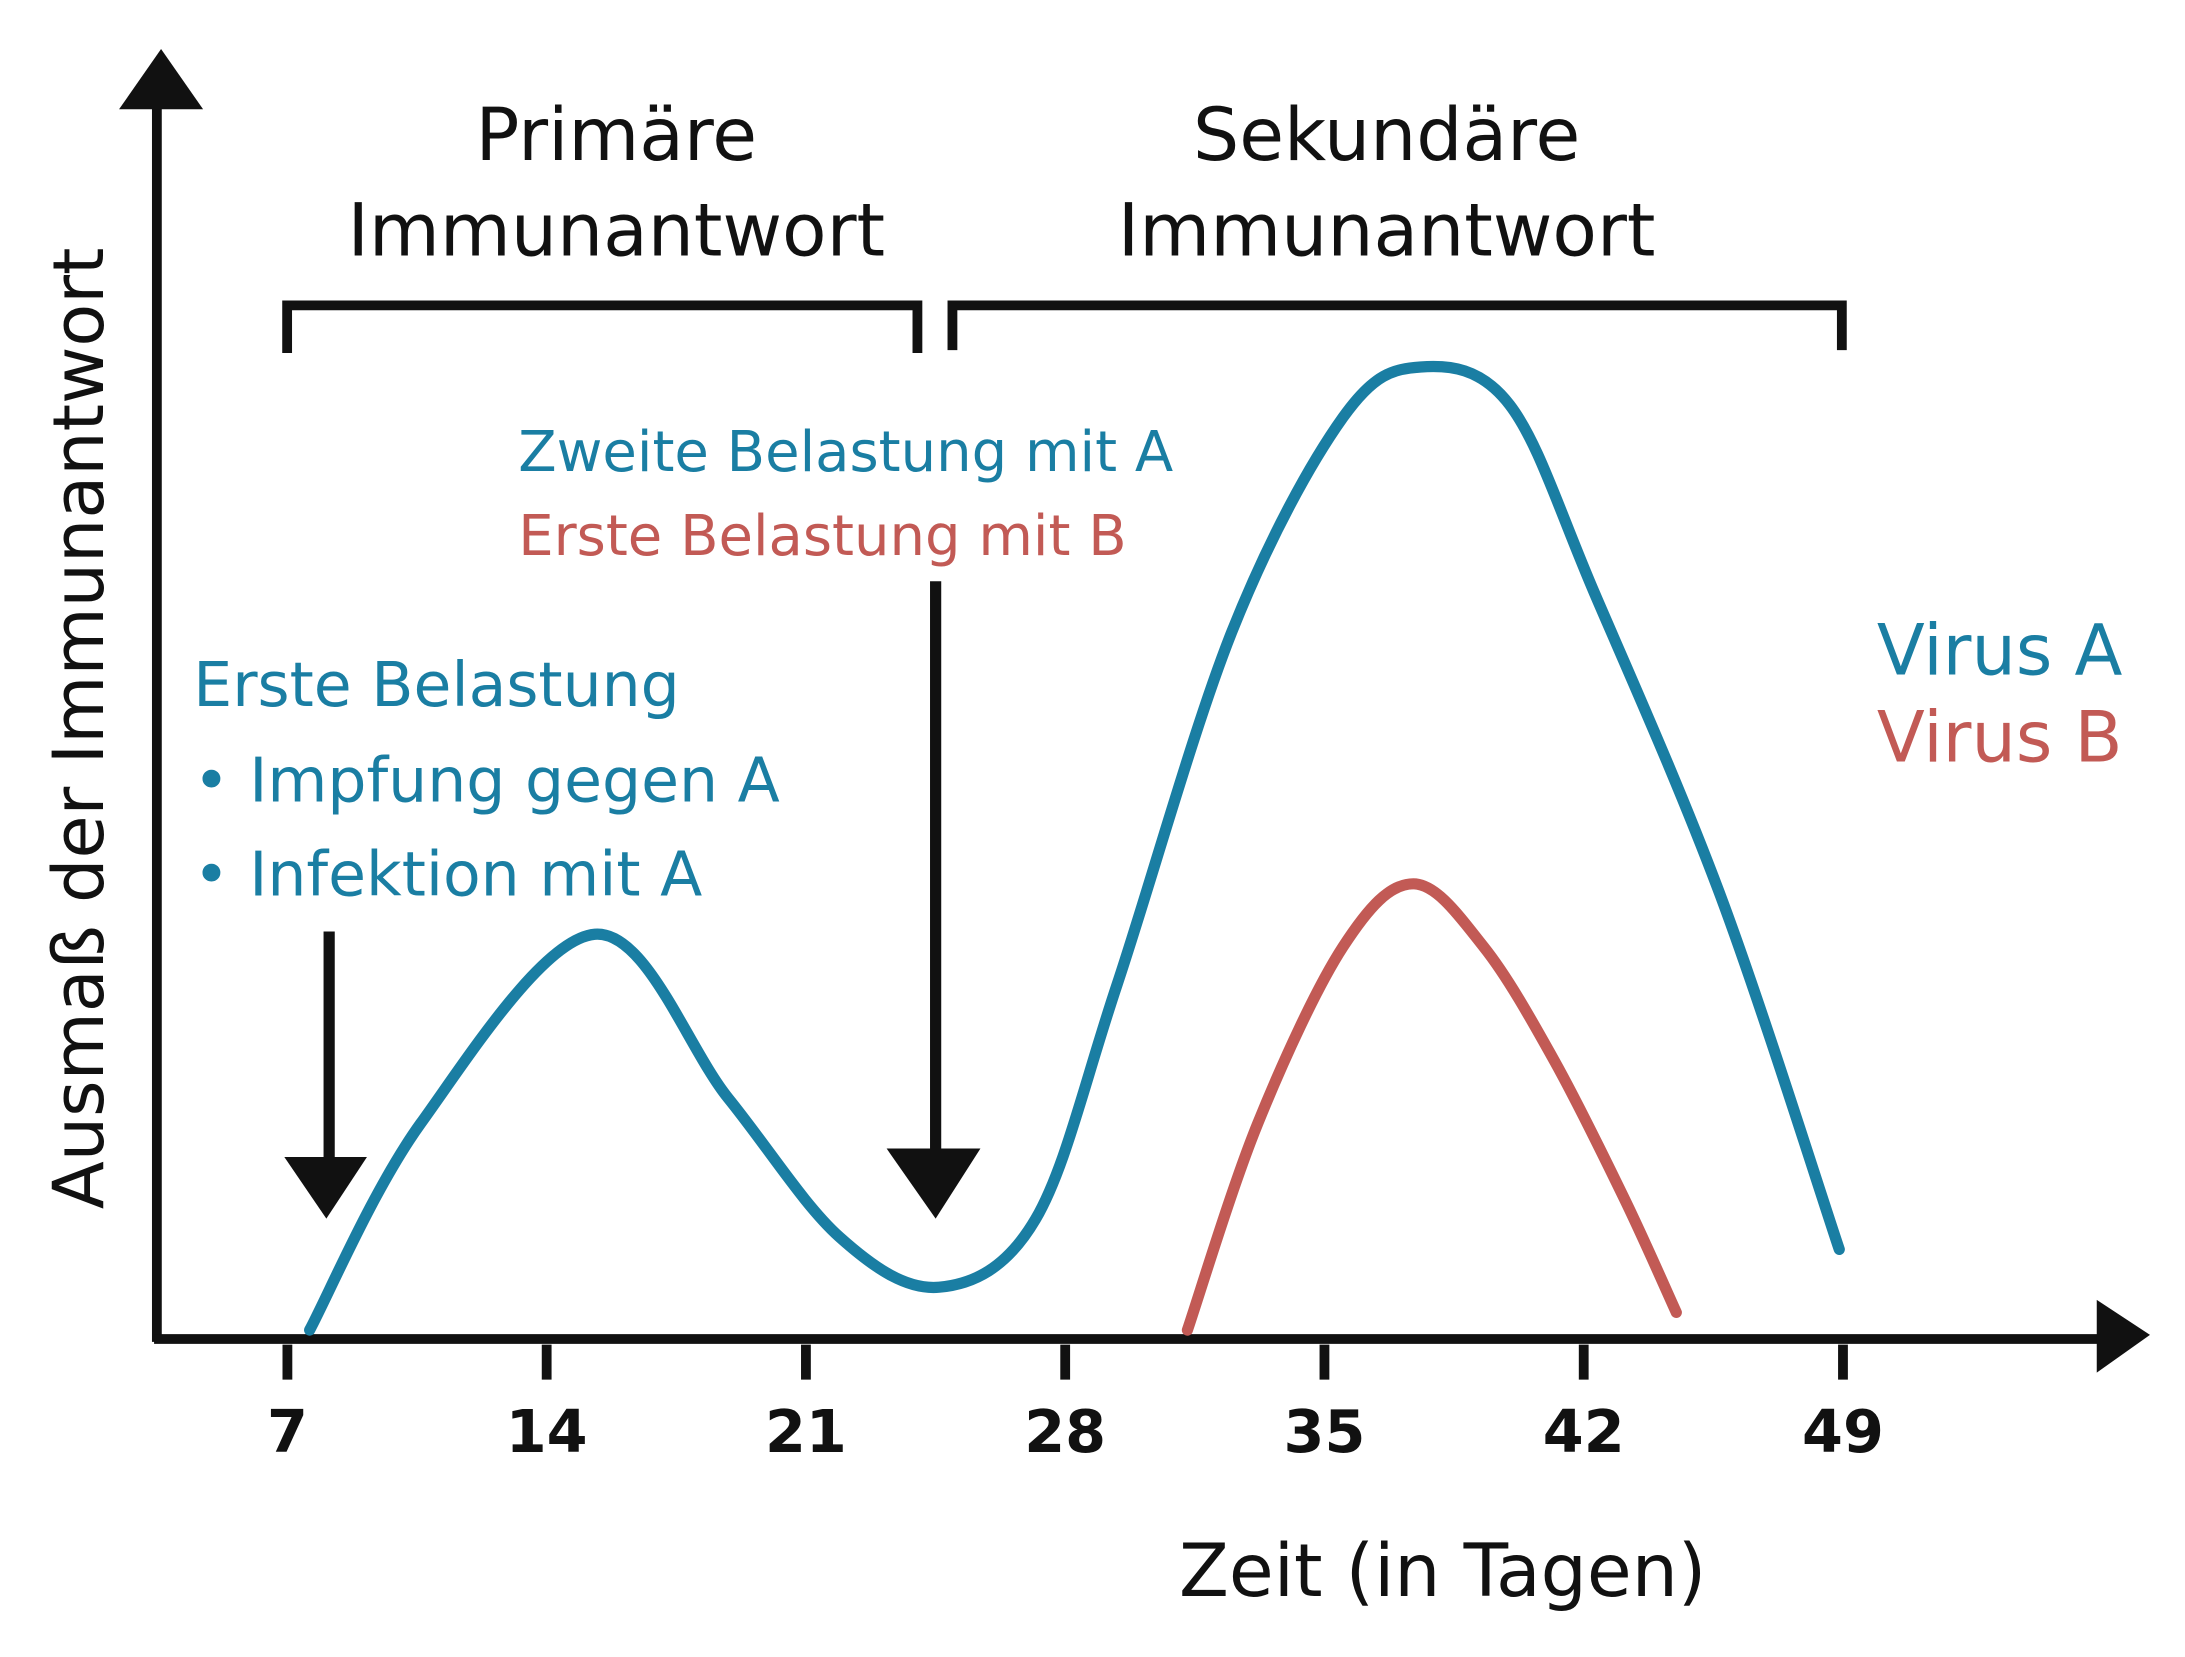 The height and width of the screenshot is (1657, 2185). I want to click on annotation: Erste Belastung, so click(436, 685).